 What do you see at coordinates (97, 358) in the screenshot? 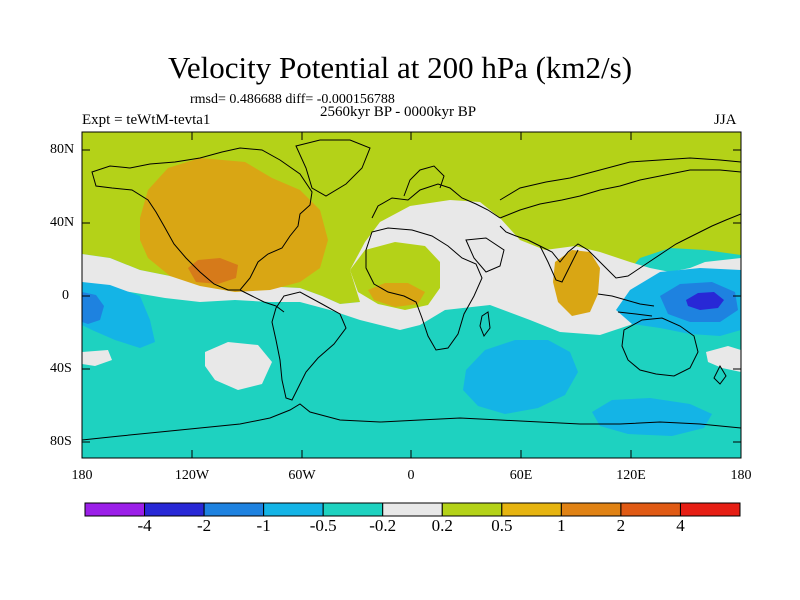
I see `field-sw-neutral` at bounding box center [97, 358].